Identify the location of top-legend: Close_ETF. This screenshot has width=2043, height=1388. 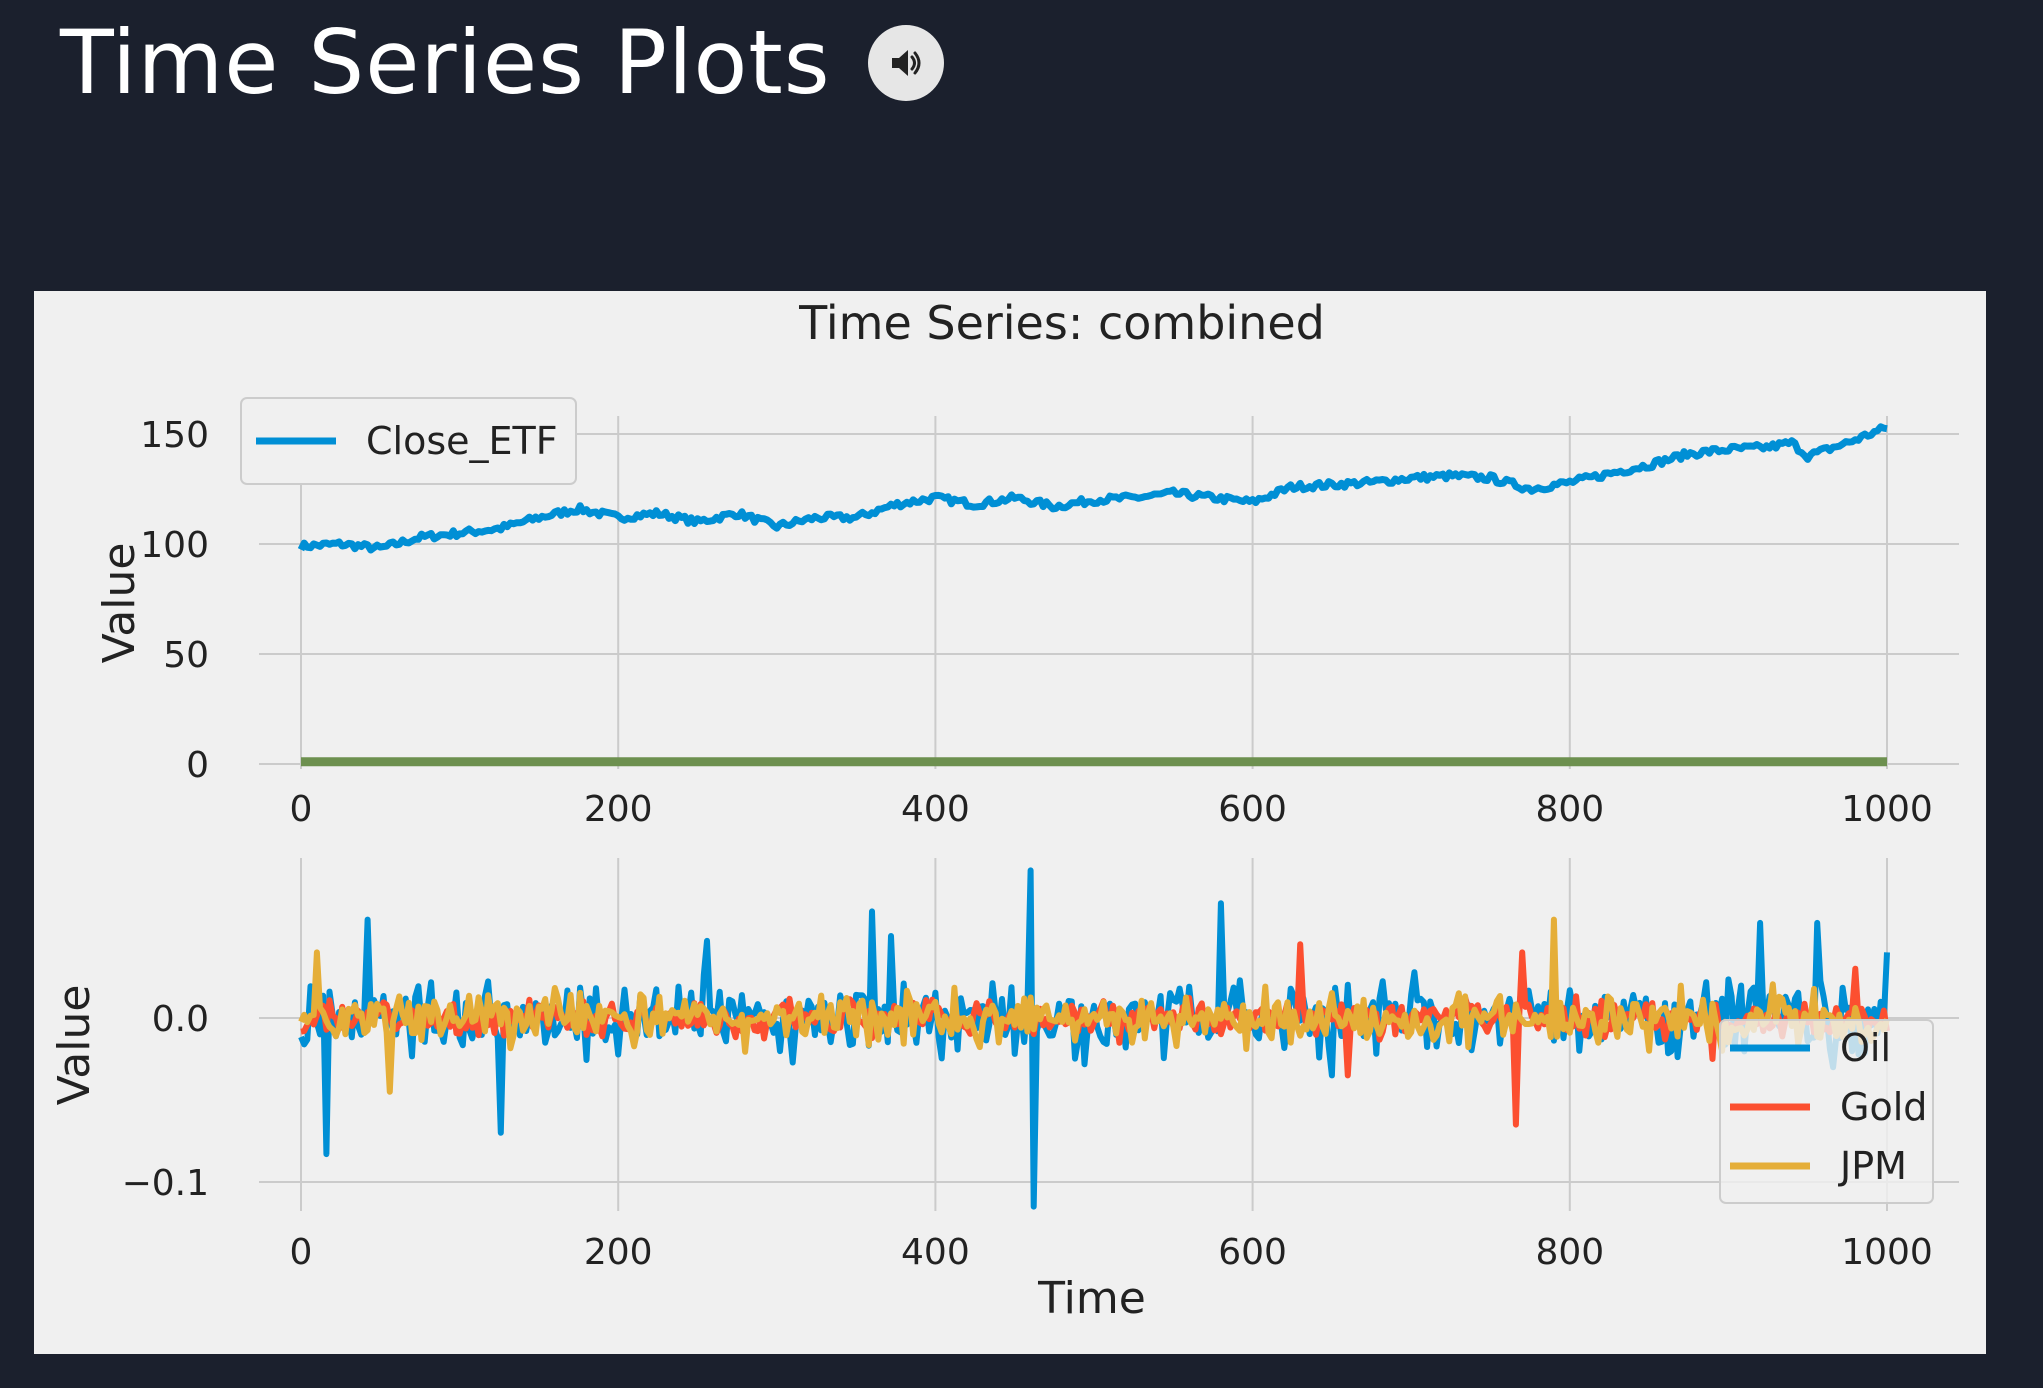
(408, 441).